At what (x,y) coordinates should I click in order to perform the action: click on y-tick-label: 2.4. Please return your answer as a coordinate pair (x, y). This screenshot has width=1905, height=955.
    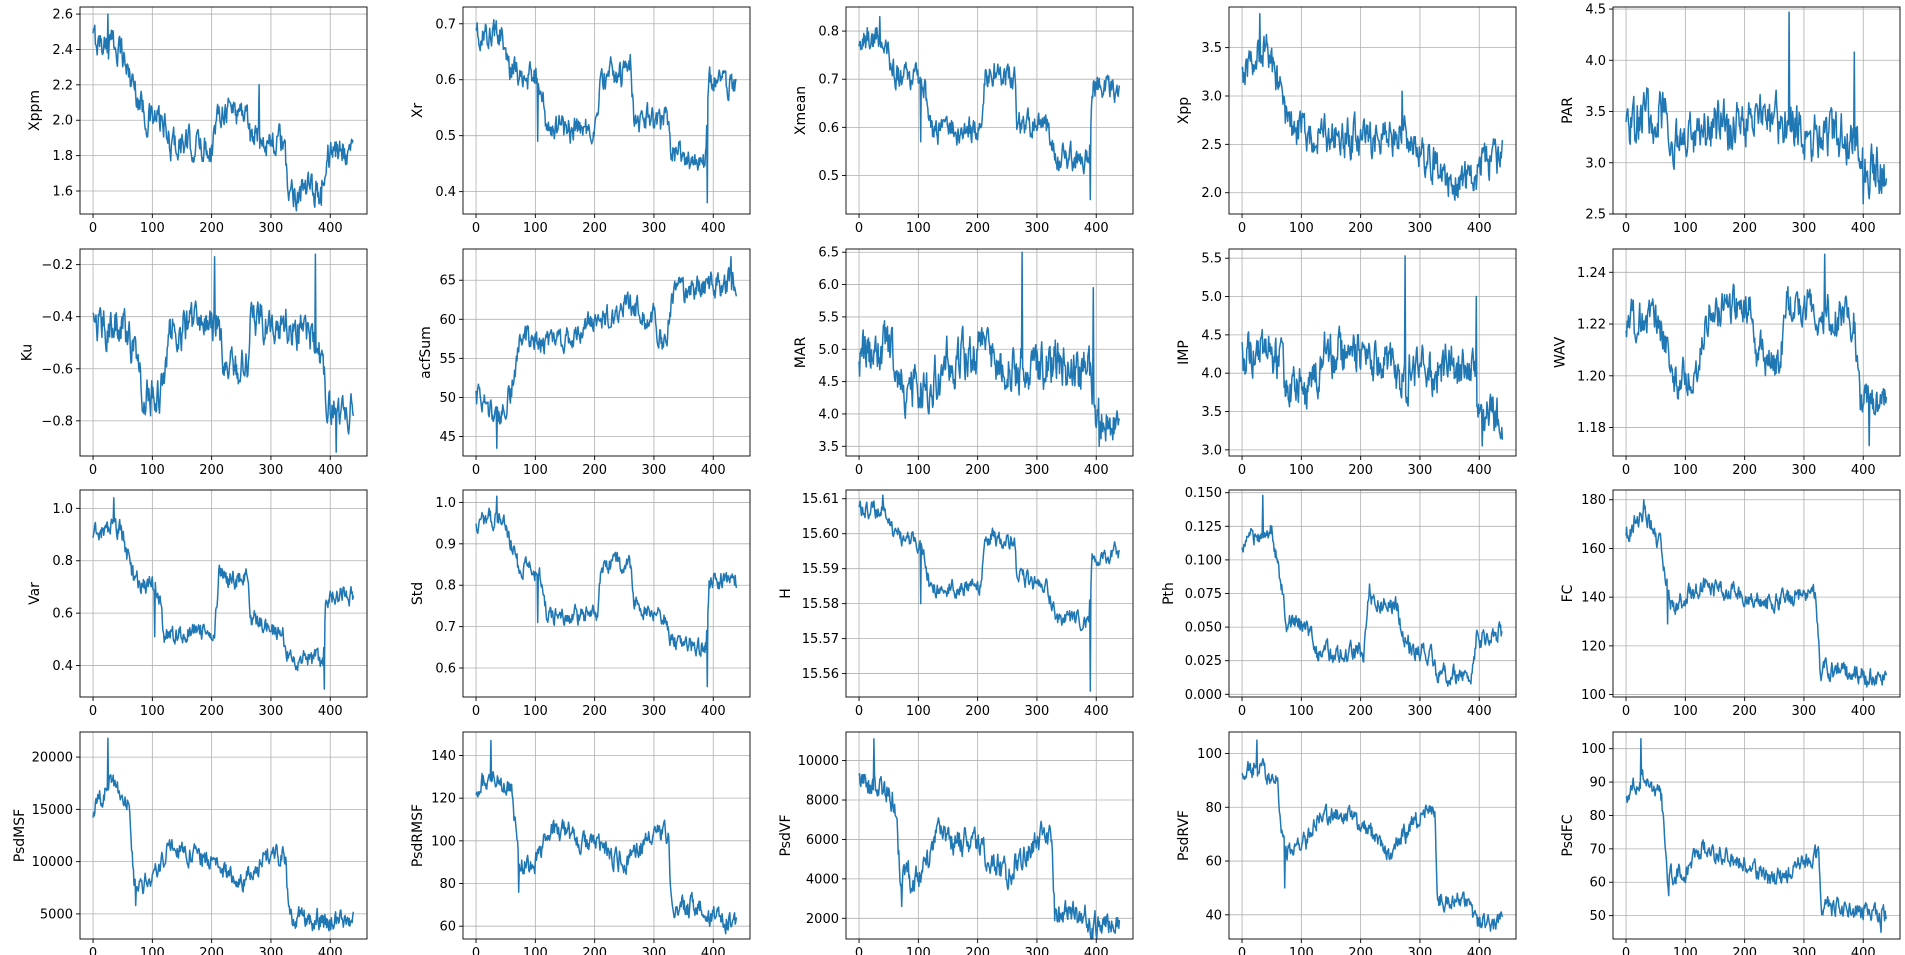
    Looking at the image, I should click on (62, 50).